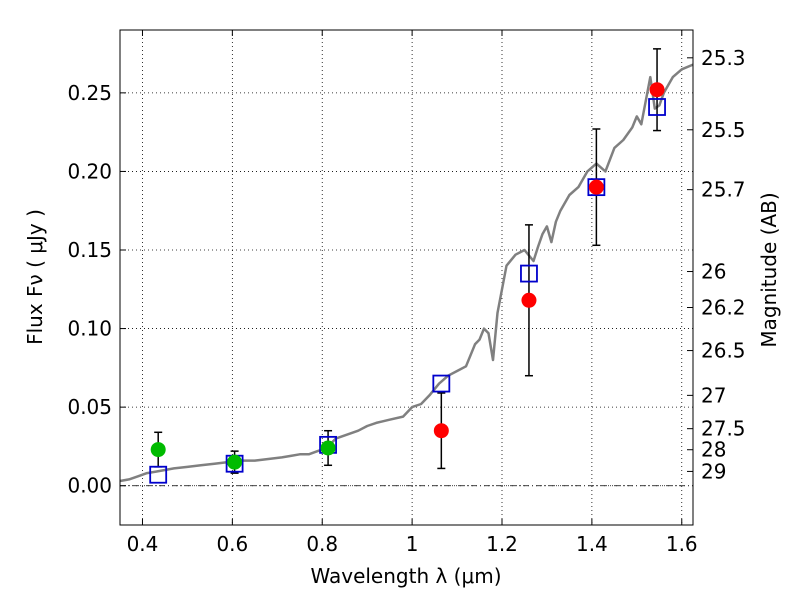  I want to click on y-tick-label: 0.15, so click(89, 250).